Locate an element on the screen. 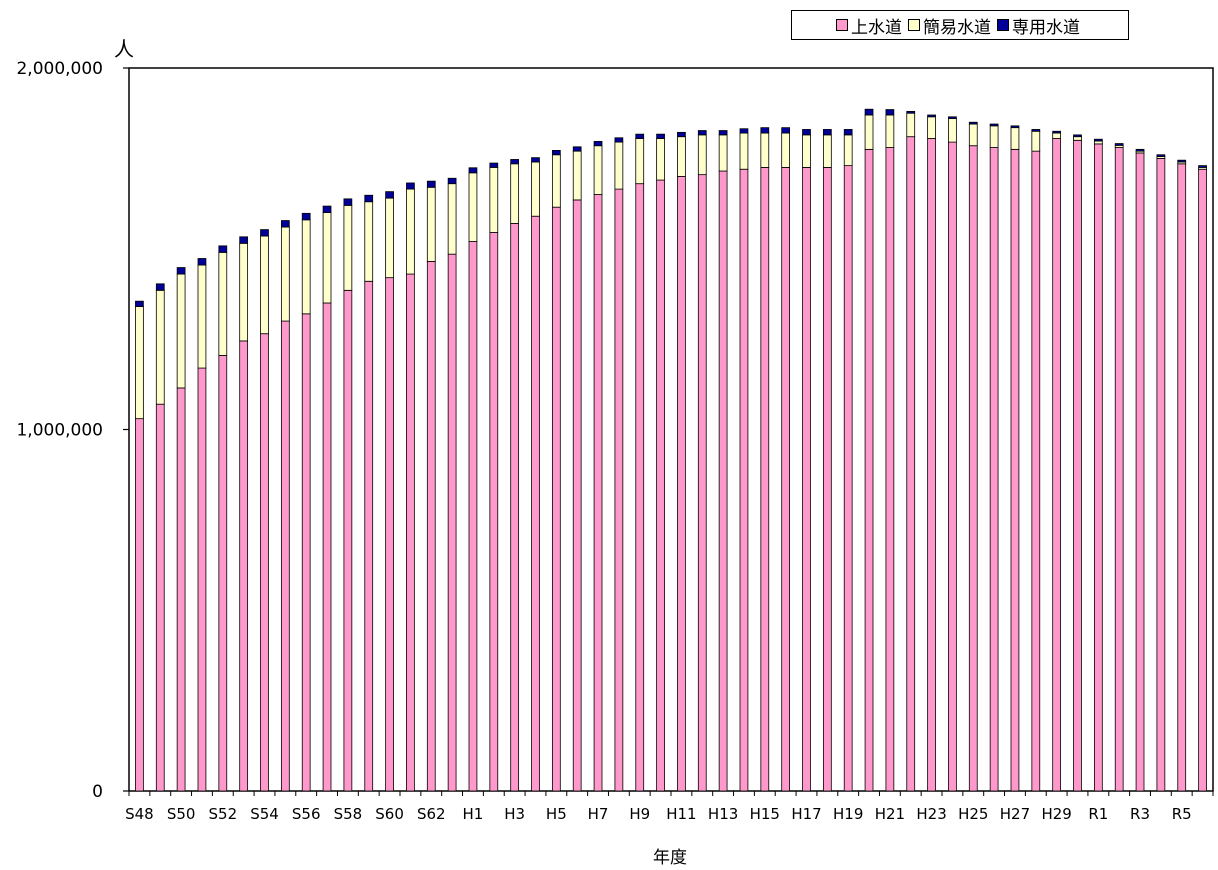  x-tick-label: H19 is located at coordinates (848, 814).